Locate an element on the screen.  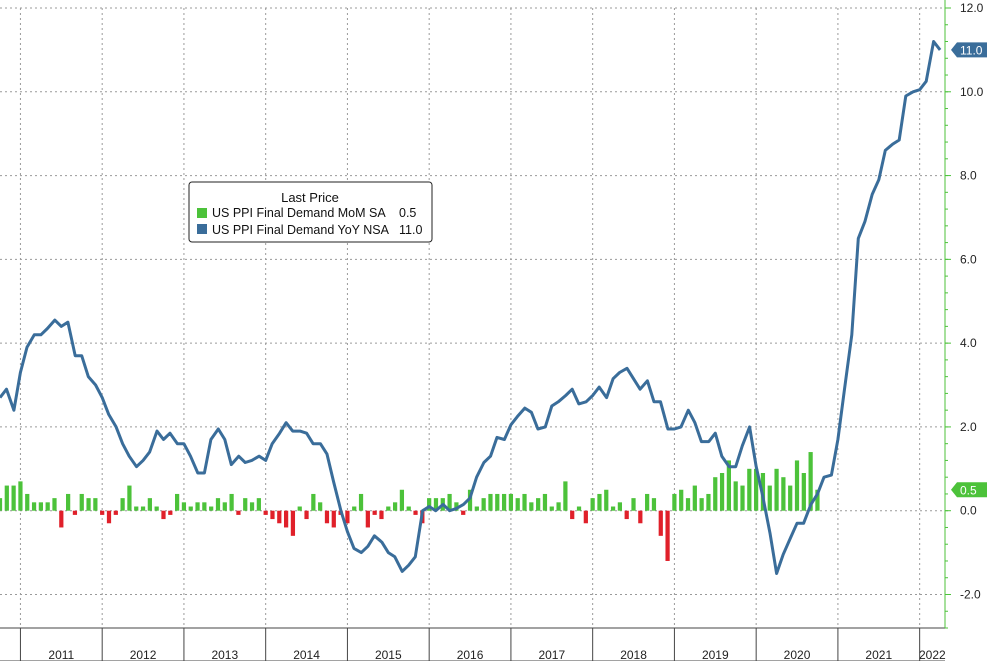
legend-value-yoy: 11.0 is located at coordinates (410, 230).